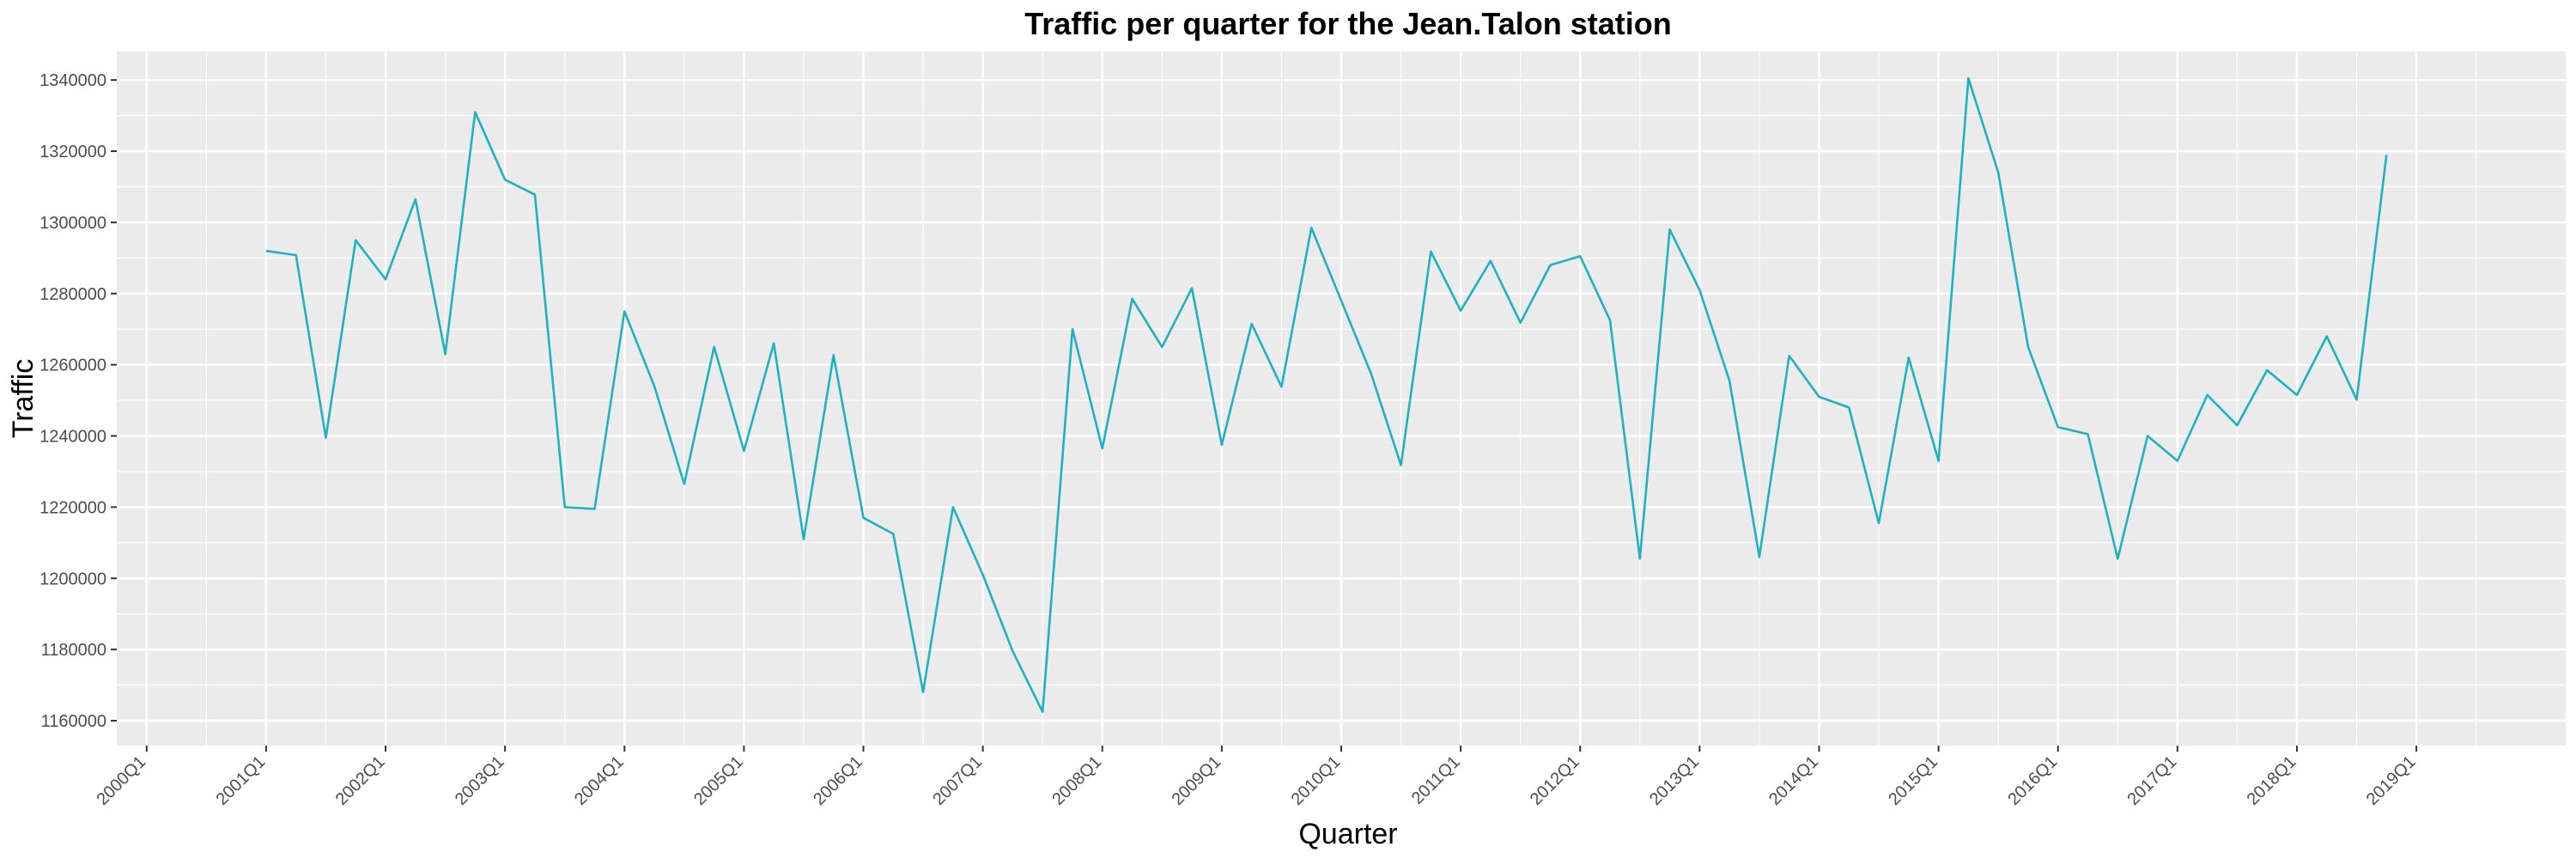 The image size is (2576, 859). Describe the element at coordinates (1555, 781) in the screenshot. I see `x-tick-label: 2012Q1` at that location.